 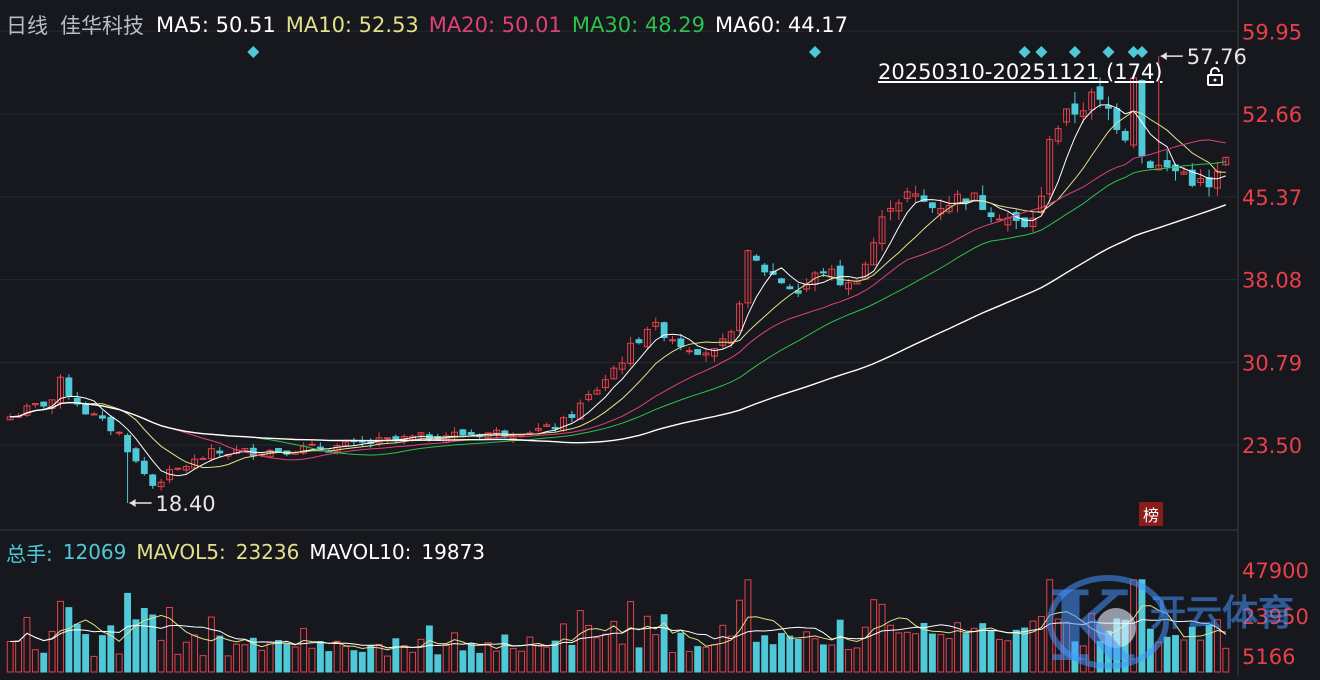 I want to click on annotation-label: 57.76, so click(x=1217, y=57).